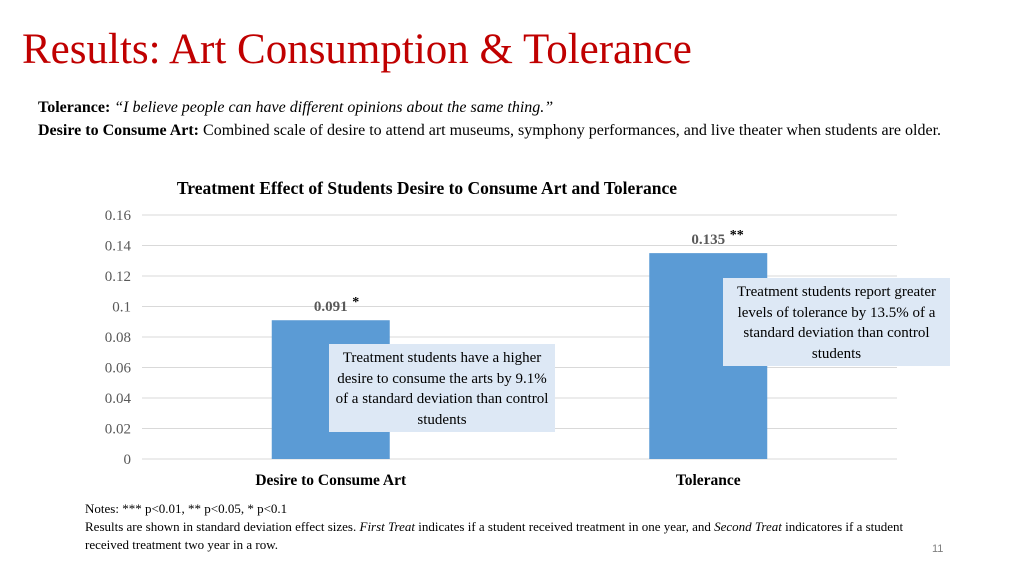 This screenshot has height=576, width=1024. I want to click on category-label: Tolerance, so click(708, 480).